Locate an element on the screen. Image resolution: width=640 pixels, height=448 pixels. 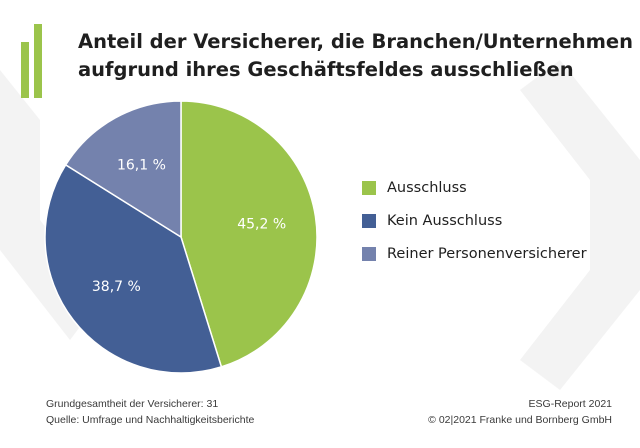
legend-item-ausschluss: Ausschluss is located at coordinates (474, 188).